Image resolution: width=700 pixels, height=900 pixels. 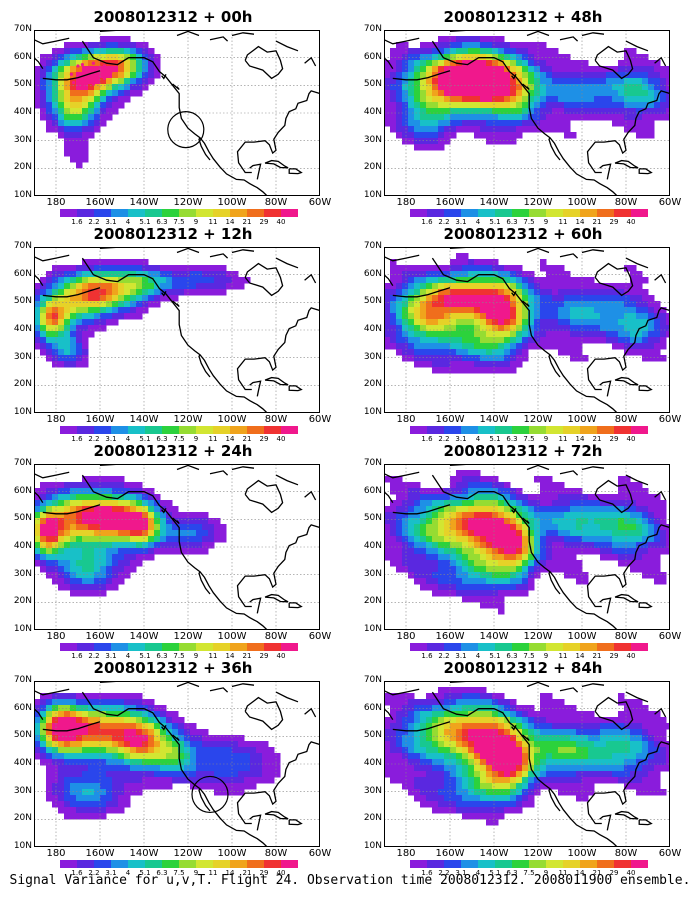 I want to click on lat-tick-label: 70N, so click(x=372, y=463).